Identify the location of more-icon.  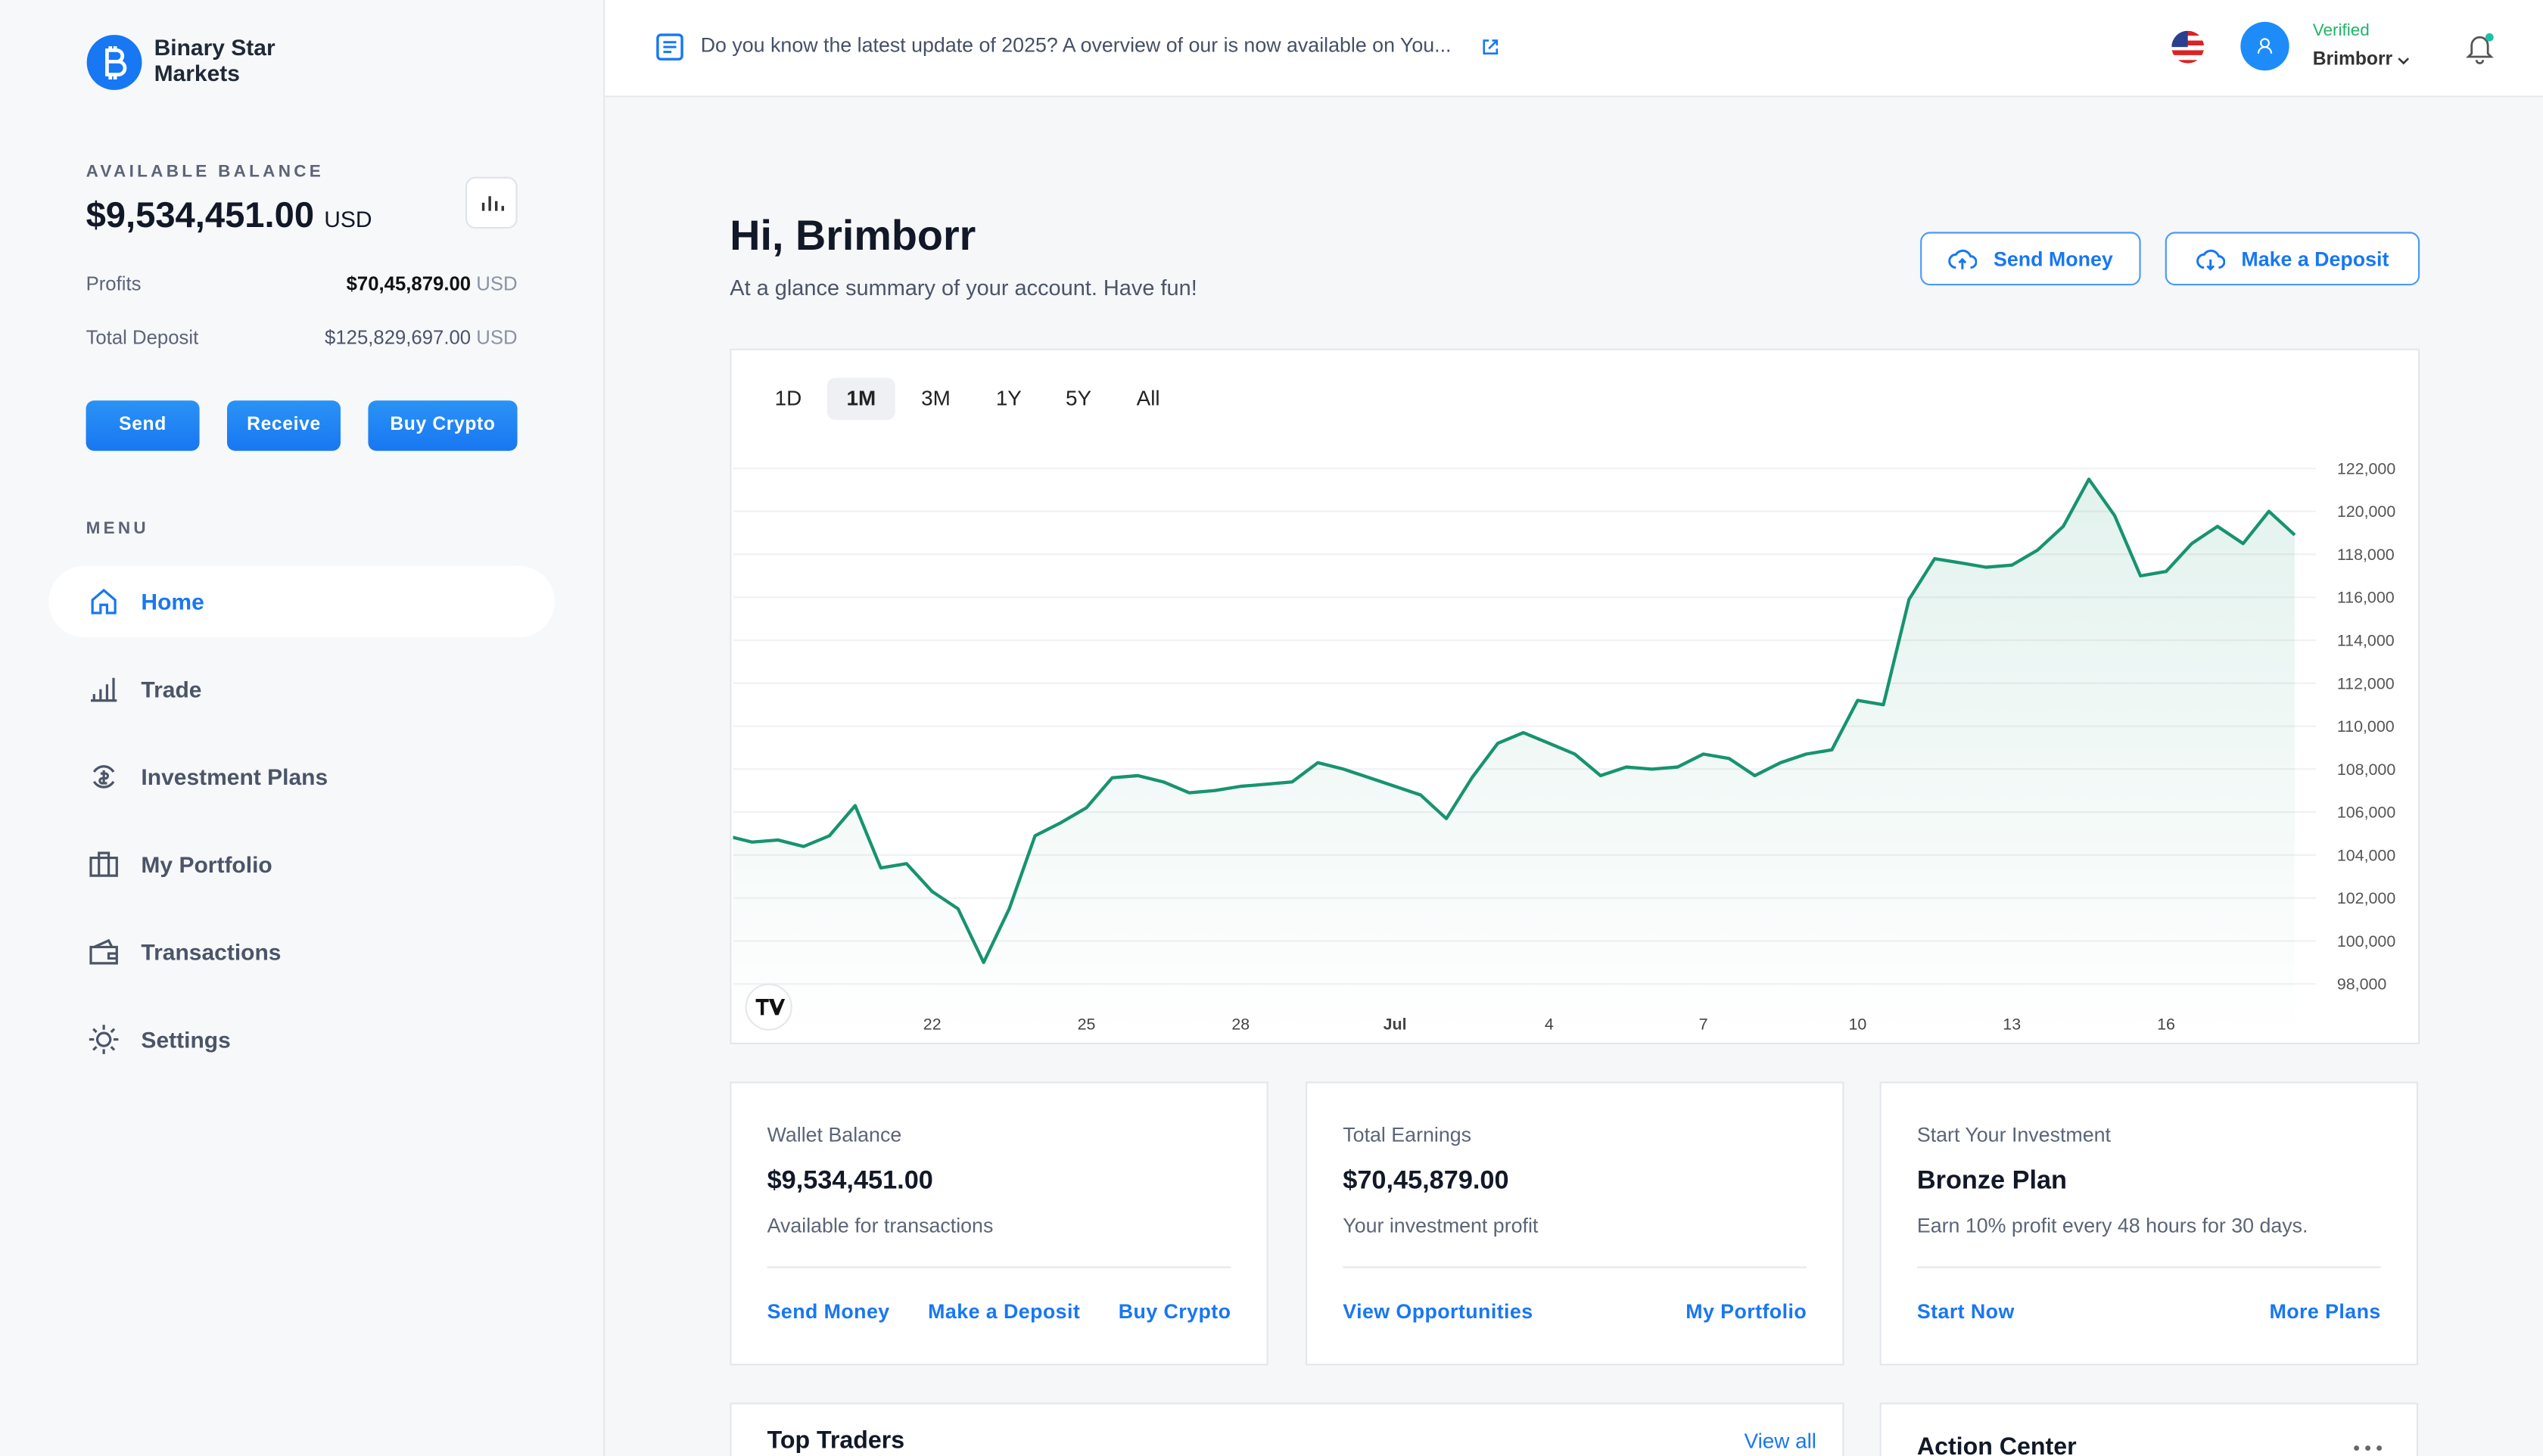
(2368, 1448).